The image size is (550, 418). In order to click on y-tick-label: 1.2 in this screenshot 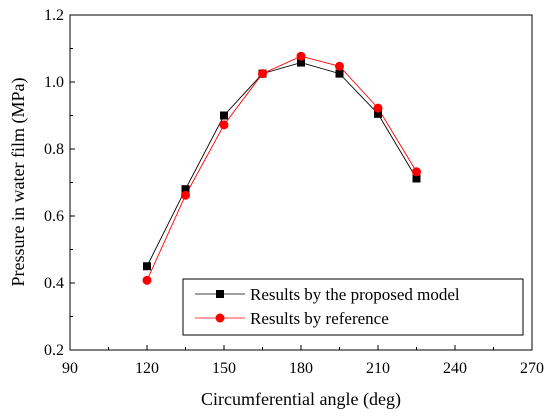, I will do `click(54, 15)`.